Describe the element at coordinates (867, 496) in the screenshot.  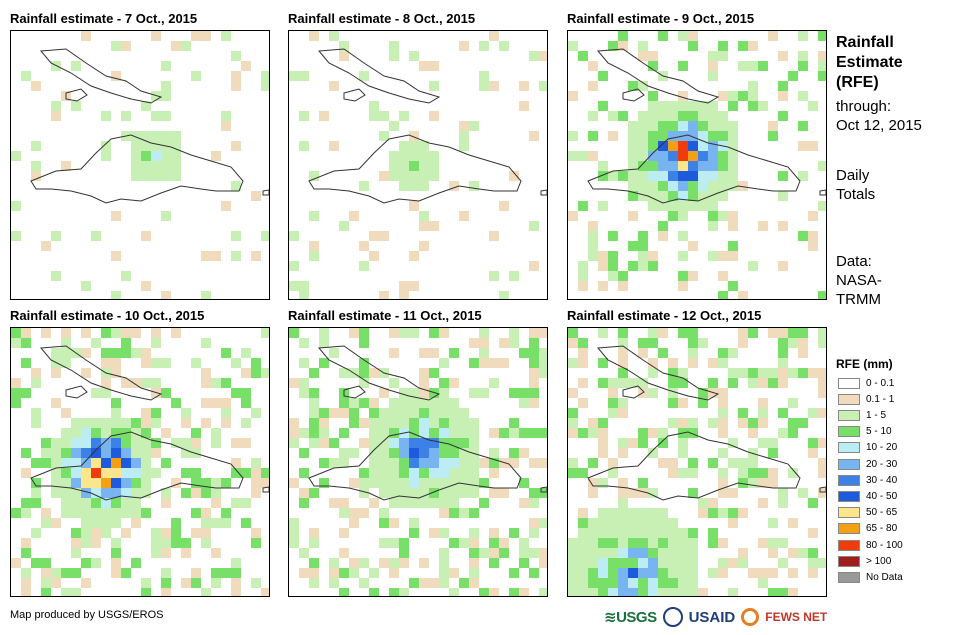
I see `legend-row: 40 - 50` at that location.